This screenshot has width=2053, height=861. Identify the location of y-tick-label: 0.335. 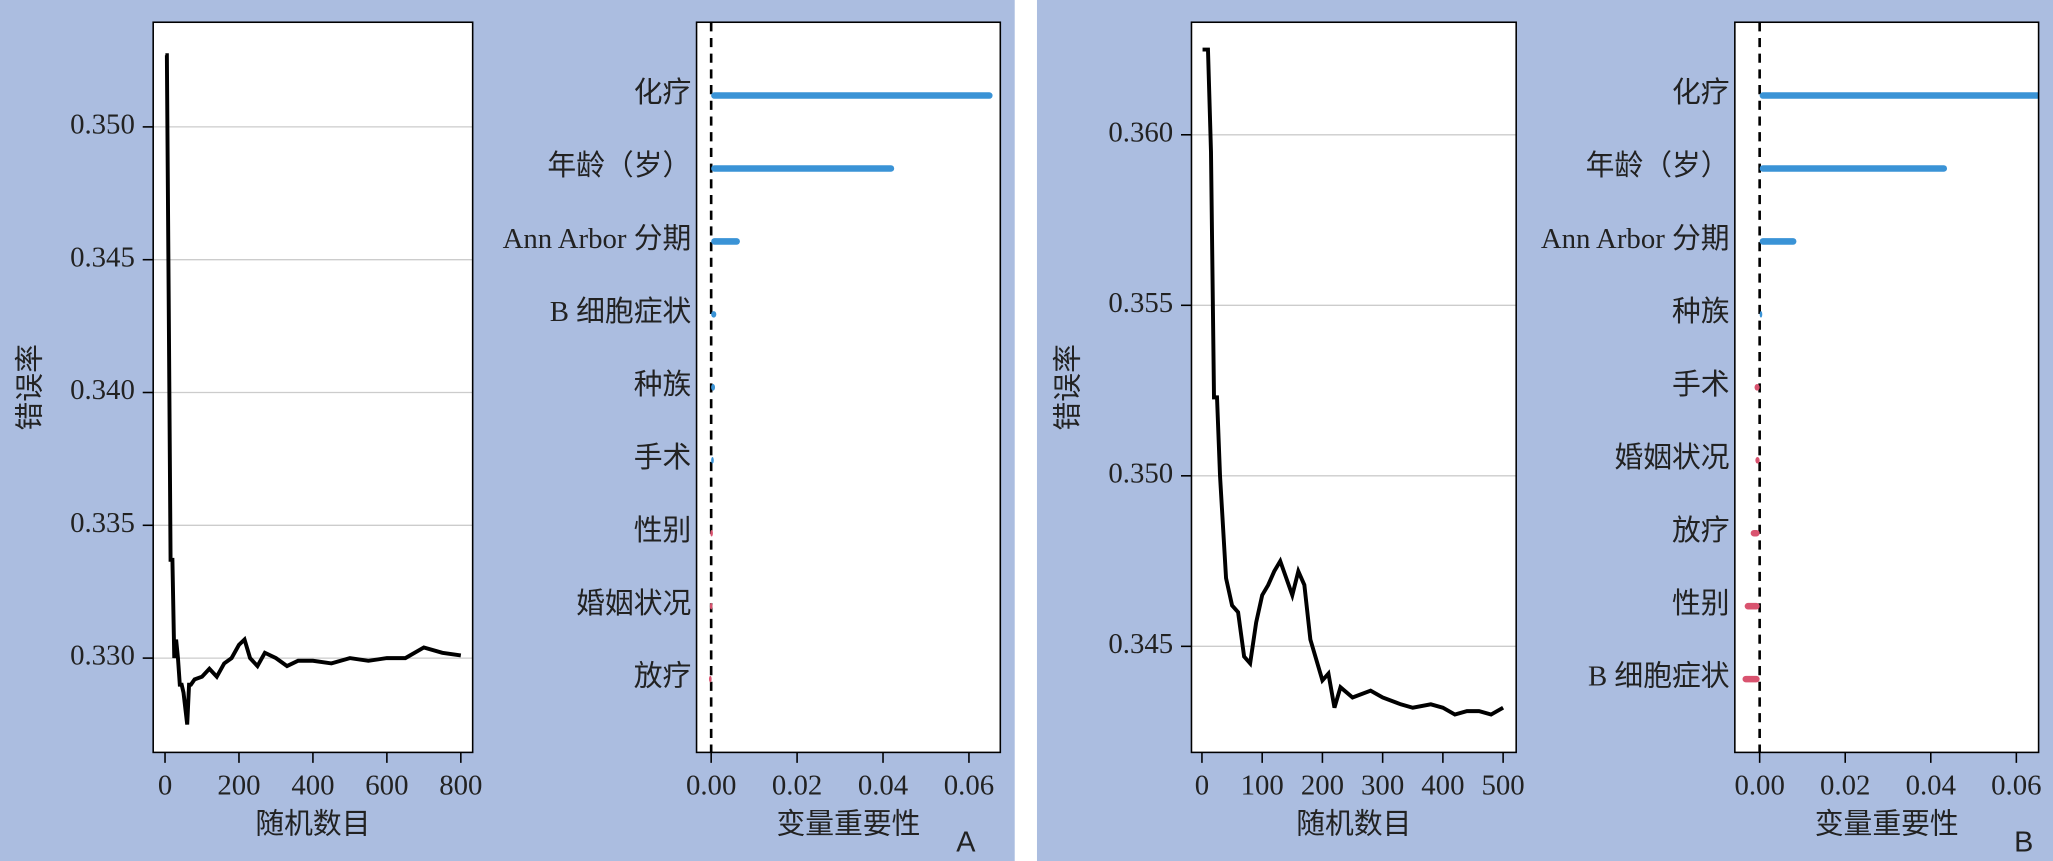
(102, 523).